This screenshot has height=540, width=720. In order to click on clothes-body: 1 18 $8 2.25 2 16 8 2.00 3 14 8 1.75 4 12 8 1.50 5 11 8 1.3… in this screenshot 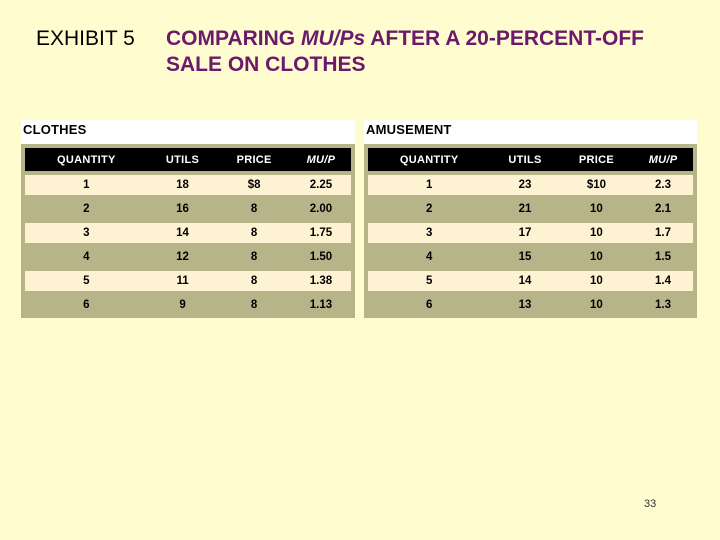, I will do `click(188, 245)`.